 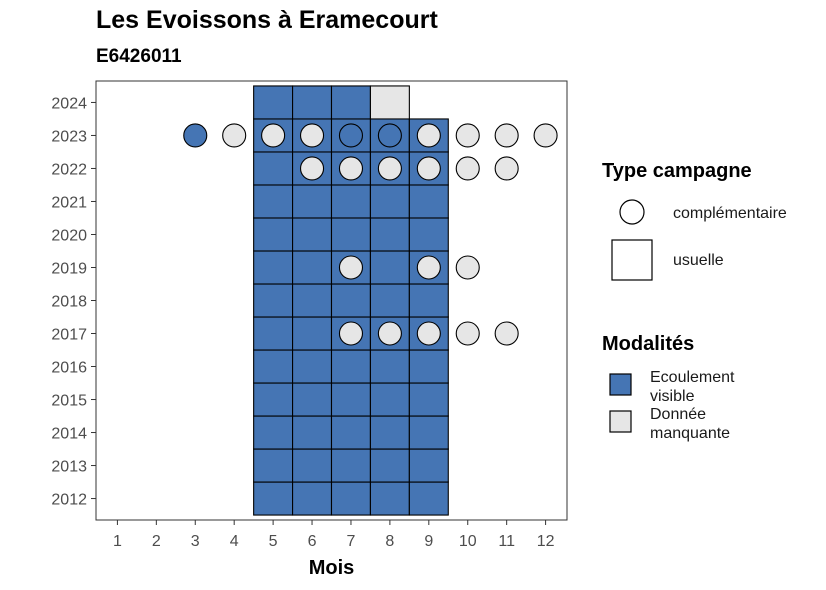 I want to click on x-tick-label: 7, so click(x=351, y=541).